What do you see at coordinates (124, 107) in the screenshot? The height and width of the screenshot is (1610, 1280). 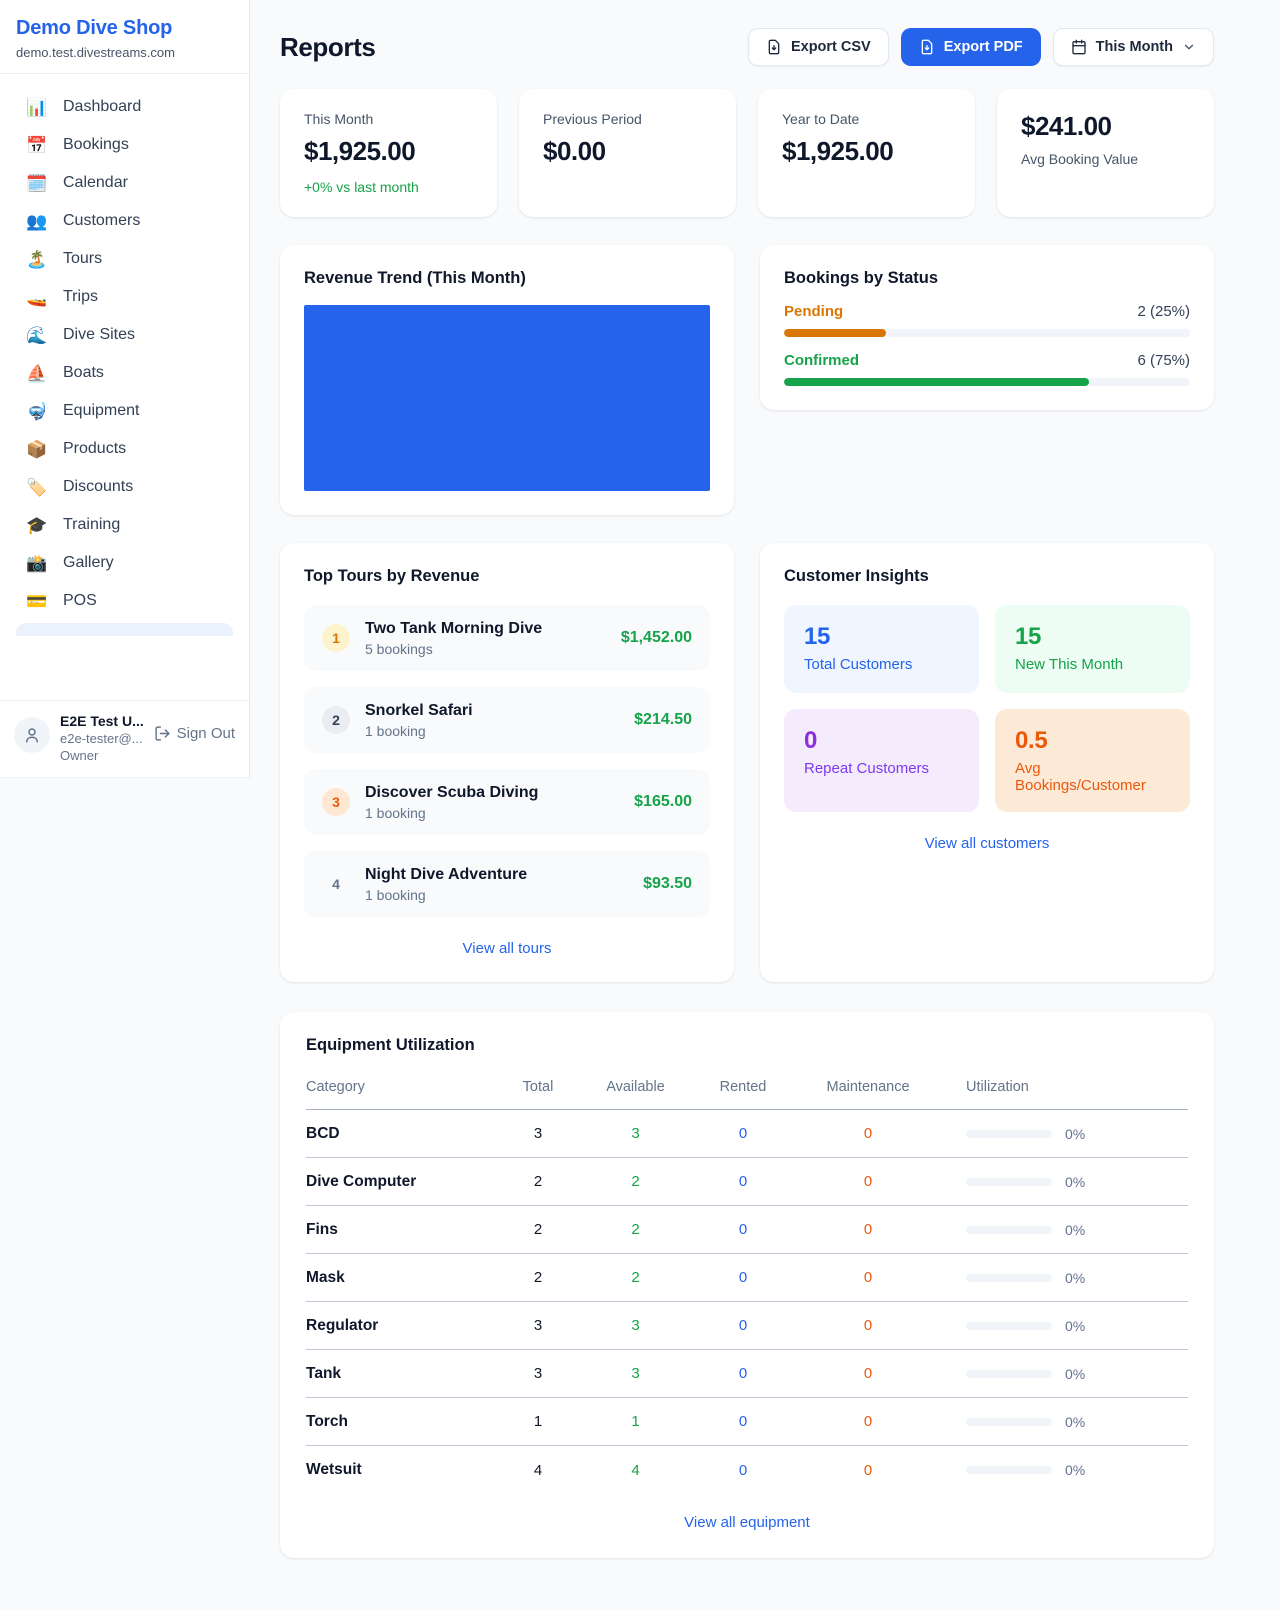 I see `sidebar-item-dashboard: 📊 Dashboard` at bounding box center [124, 107].